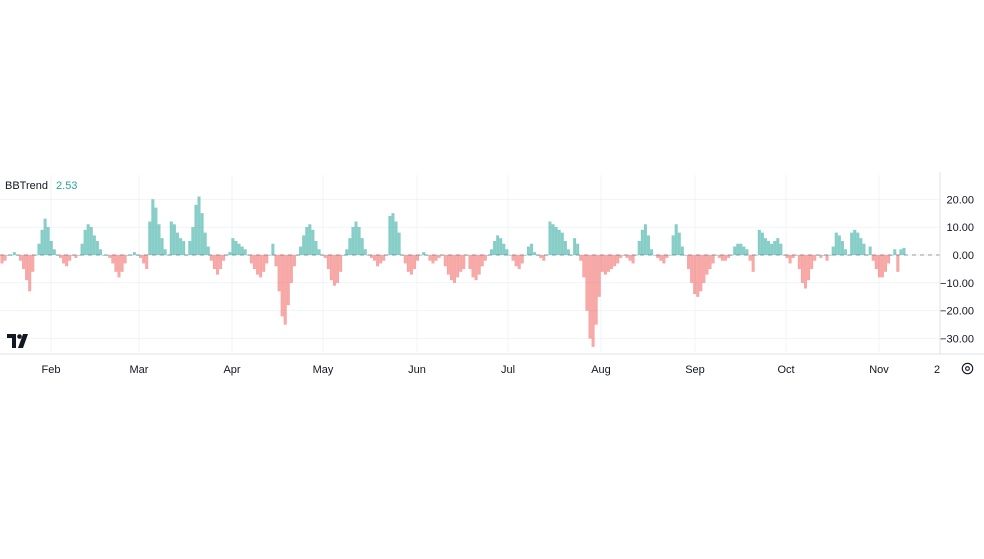 This screenshot has width=984, height=559. Describe the element at coordinates (417, 370) in the screenshot. I see `x-tick-label: Jun` at that location.